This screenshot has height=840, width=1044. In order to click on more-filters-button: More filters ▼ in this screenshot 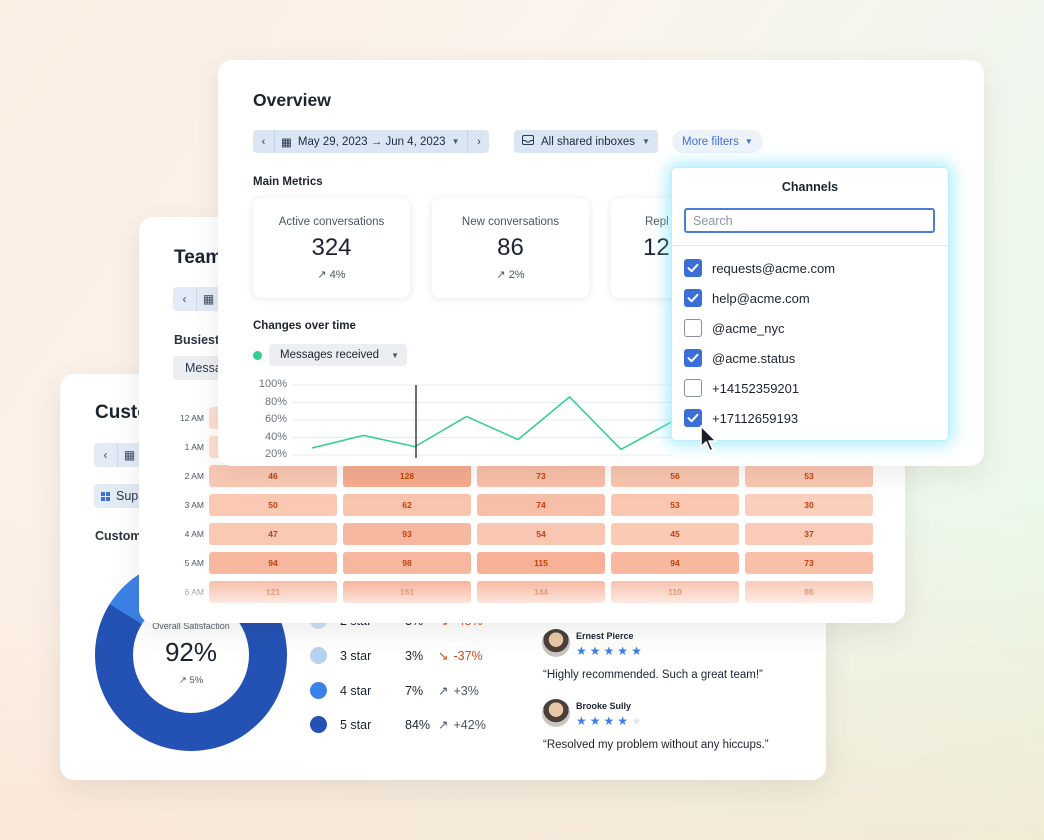, I will do `click(717, 141)`.